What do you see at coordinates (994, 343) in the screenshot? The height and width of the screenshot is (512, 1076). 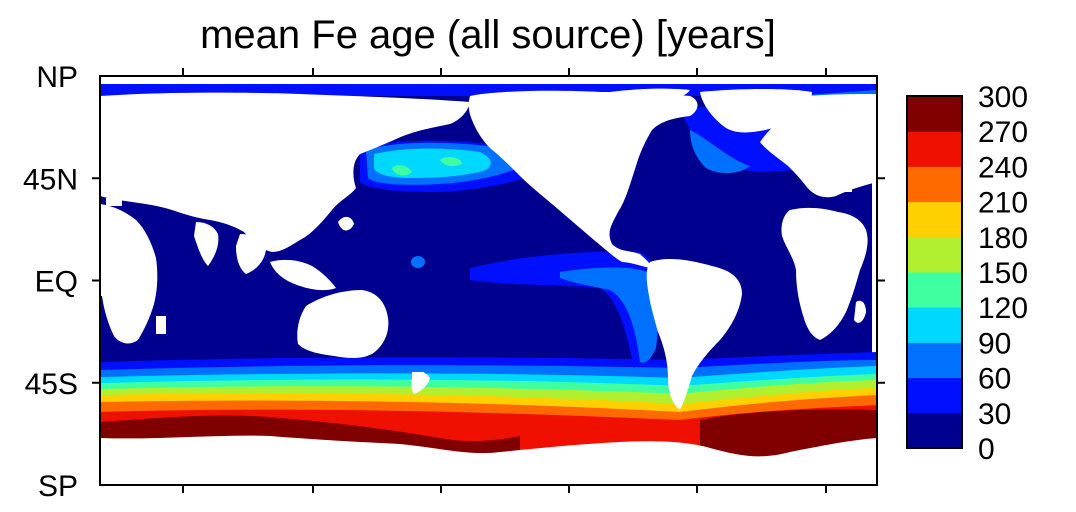 I see `colorbar-tick-label: 90` at bounding box center [994, 343].